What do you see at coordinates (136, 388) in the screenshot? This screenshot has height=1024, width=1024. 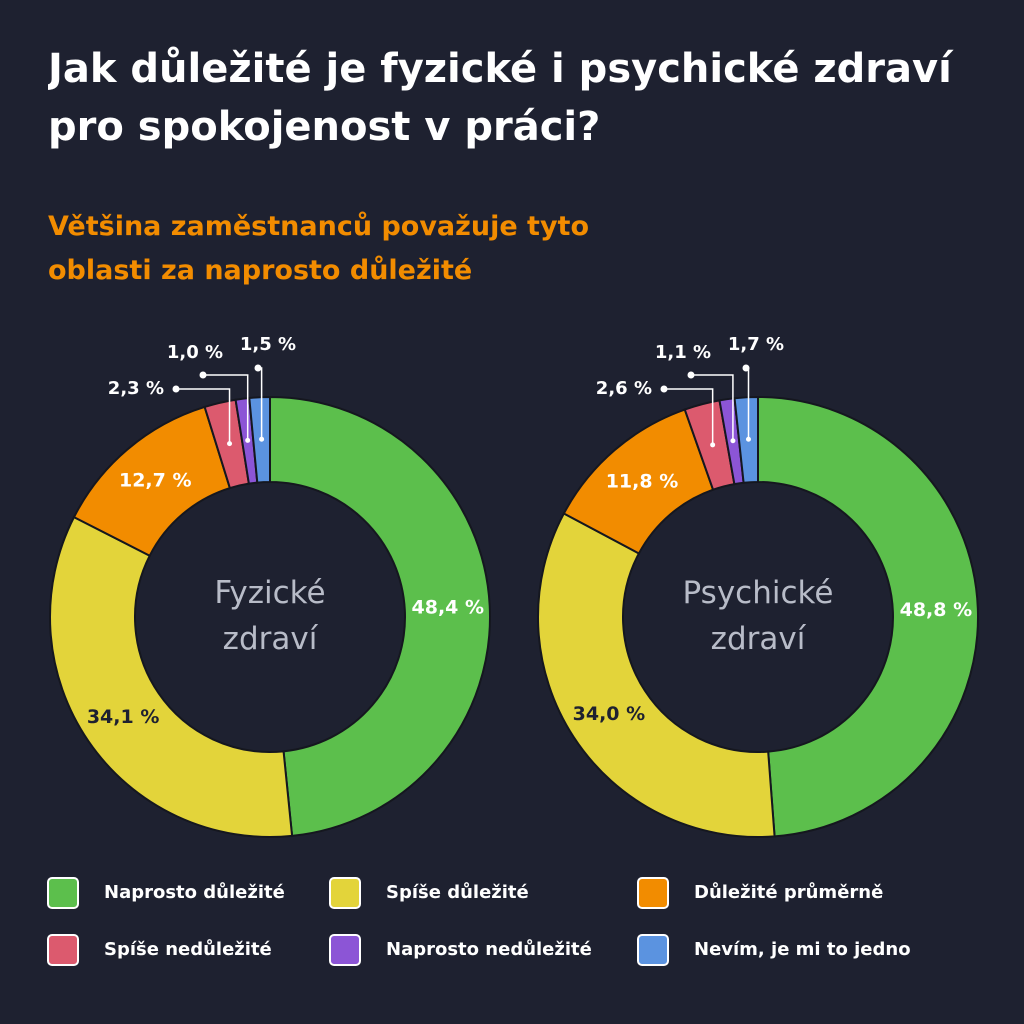 I see `value-label: 2,3 %` at bounding box center [136, 388].